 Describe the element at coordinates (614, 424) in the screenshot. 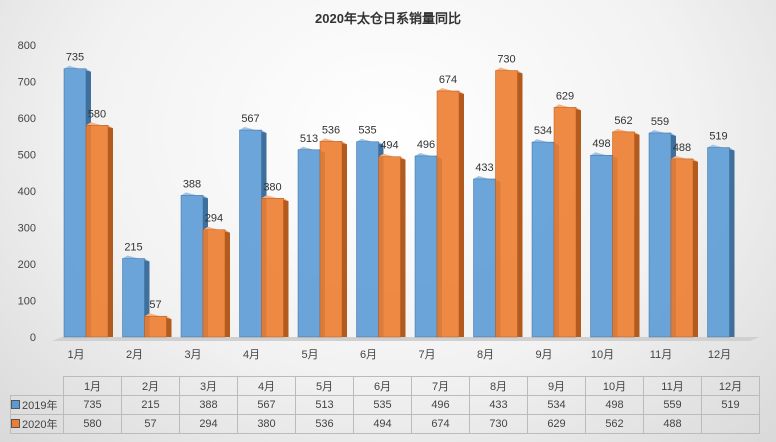

I see `table-cell: 562` at that location.